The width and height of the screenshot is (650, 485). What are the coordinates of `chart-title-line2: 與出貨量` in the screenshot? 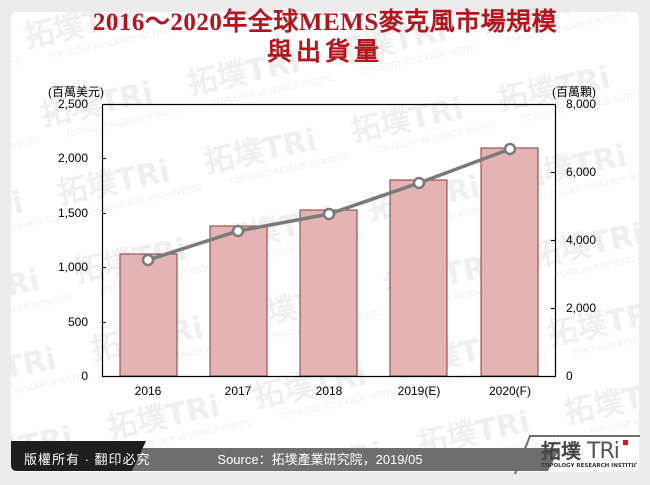 It's located at (324, 52).